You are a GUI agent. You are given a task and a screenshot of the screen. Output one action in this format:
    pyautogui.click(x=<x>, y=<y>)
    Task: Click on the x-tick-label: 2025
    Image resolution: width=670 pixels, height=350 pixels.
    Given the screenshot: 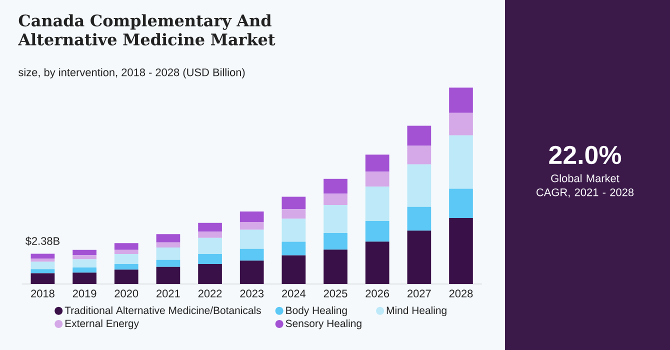 What is the action you would take?
    pyautogui.click(x=336, y=294)
    